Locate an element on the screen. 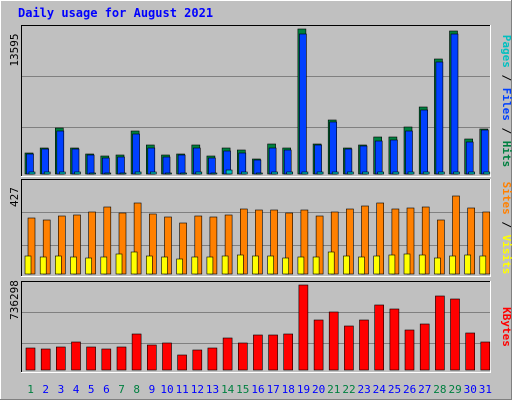 The width and height of the screenshot is (512, 405). x-tick-label-day-29: 29 is located at coordinates (454, 389).